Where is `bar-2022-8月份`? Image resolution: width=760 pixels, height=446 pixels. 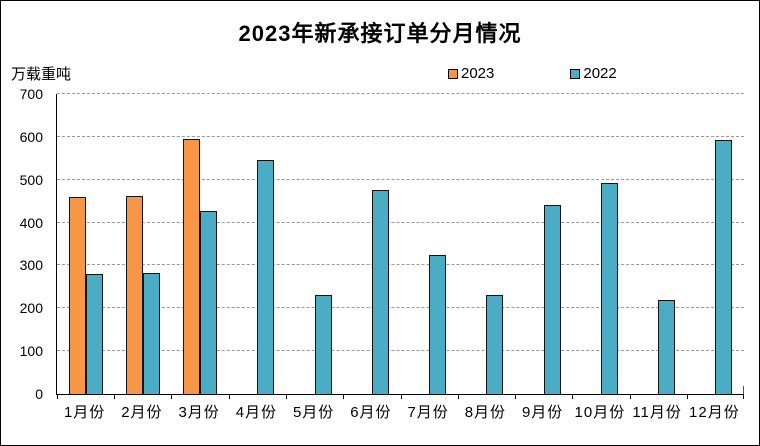
bar-2022-8月份 is located at coordinates (495, 344).